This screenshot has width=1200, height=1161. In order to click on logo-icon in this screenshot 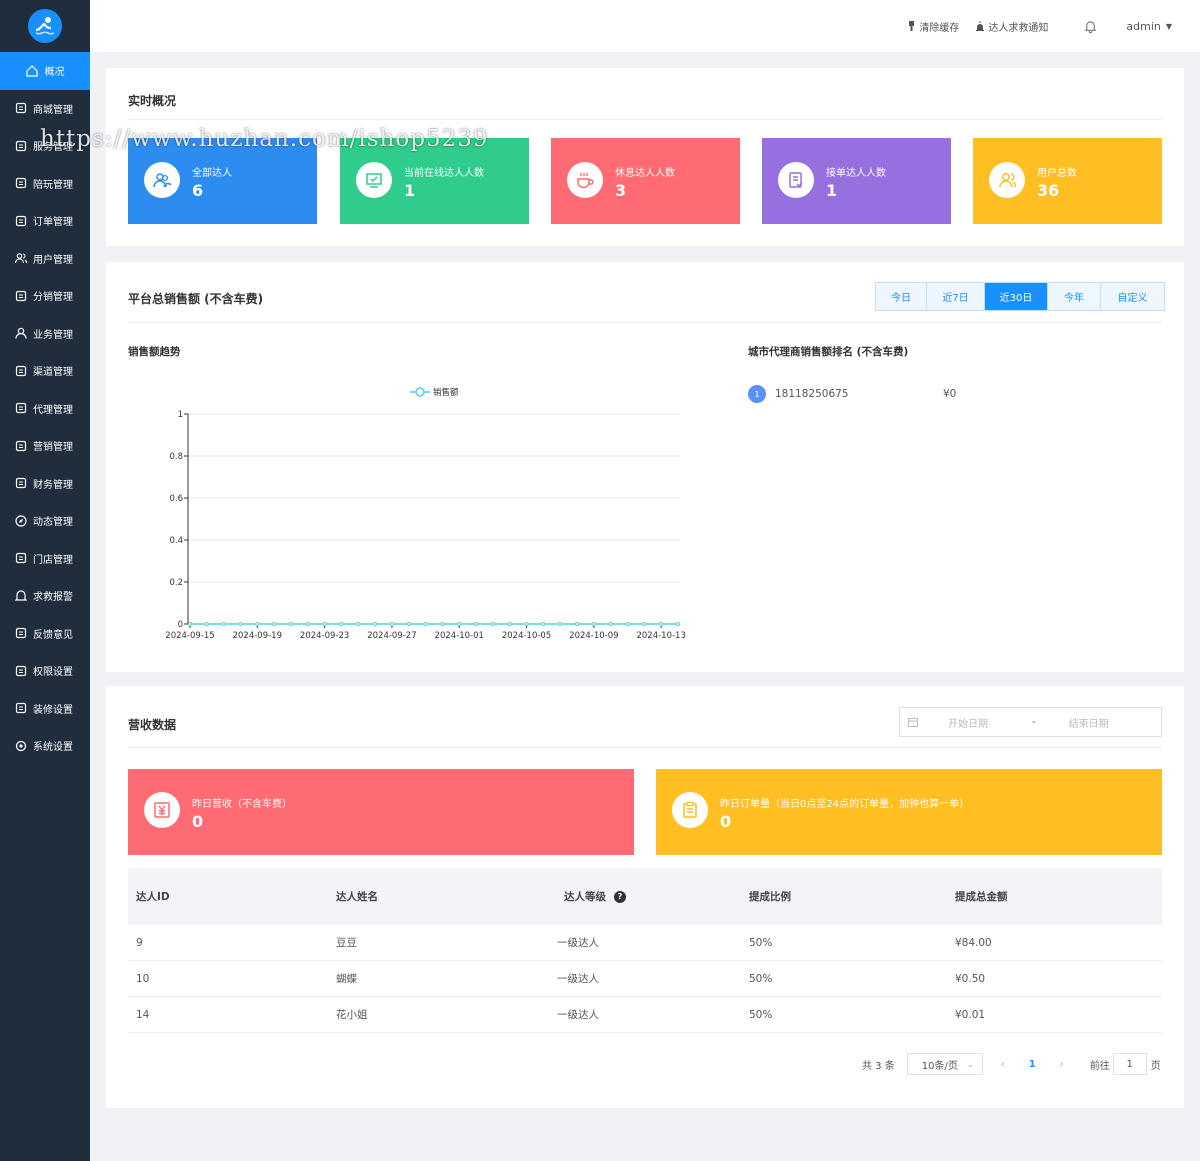, I will do `click(45, 26)`.